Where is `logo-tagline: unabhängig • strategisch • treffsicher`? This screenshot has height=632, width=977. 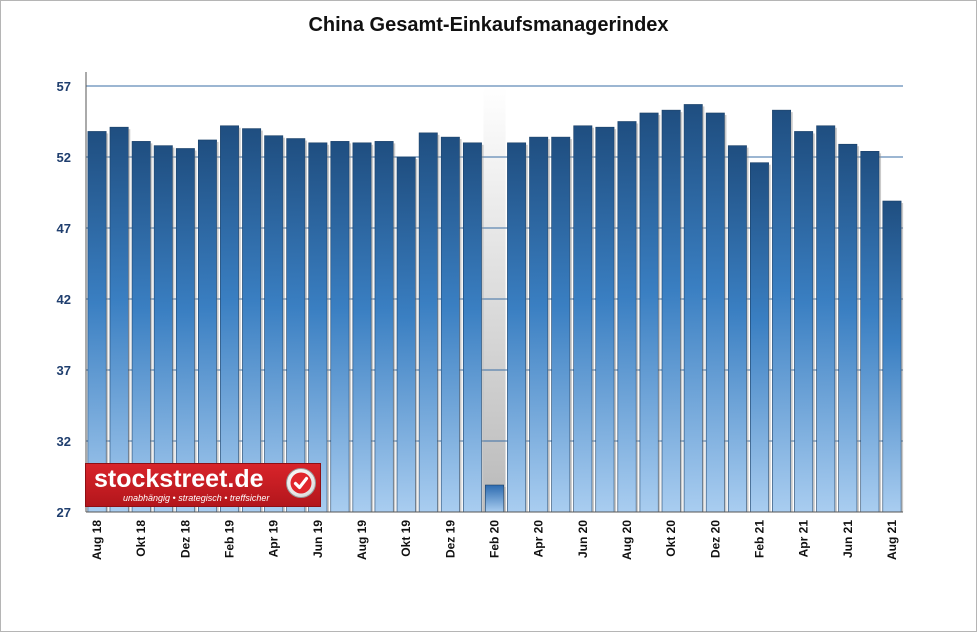 logo-tagline: unabhängig • strategisch • treffsicher is located at coordinates (196, 498).